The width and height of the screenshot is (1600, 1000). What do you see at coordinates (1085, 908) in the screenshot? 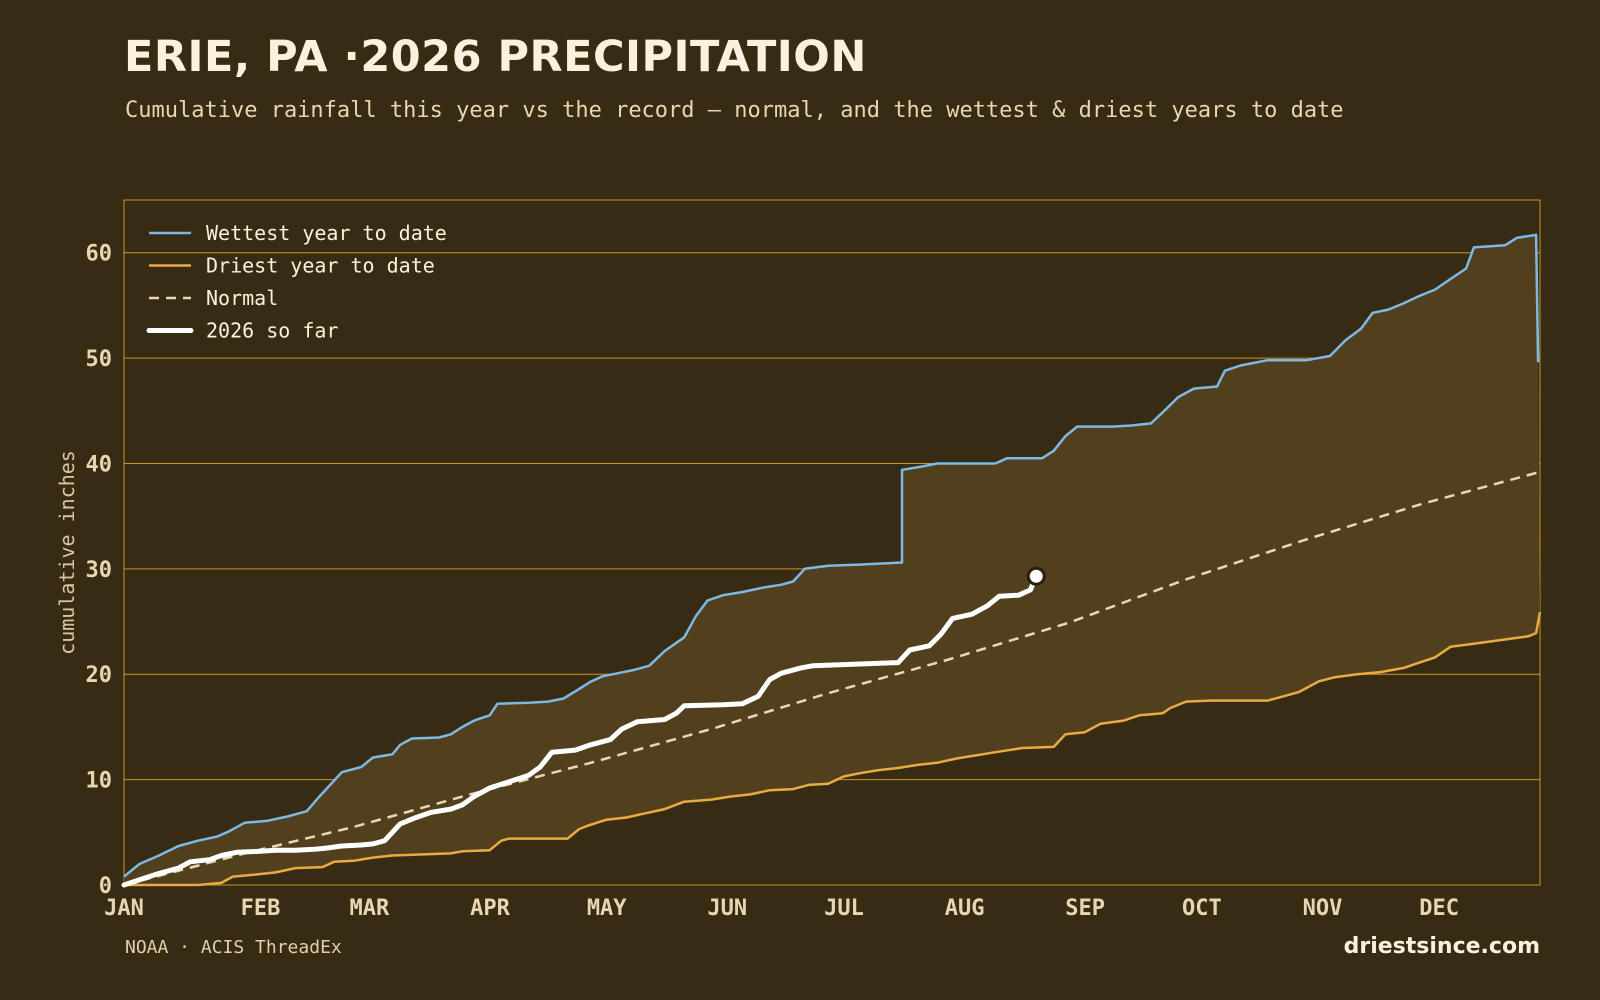
I see `x-tick-label-sep: SEP` at bounding box center [1085, 908].